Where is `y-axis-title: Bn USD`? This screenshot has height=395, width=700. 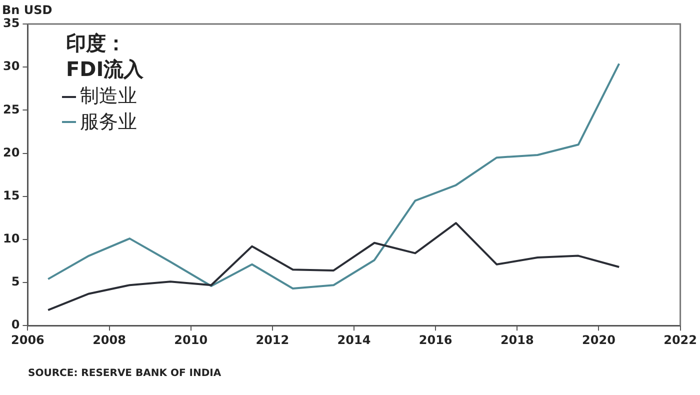
y-axis-title: Bn USD is located at coordinates (27, 10).